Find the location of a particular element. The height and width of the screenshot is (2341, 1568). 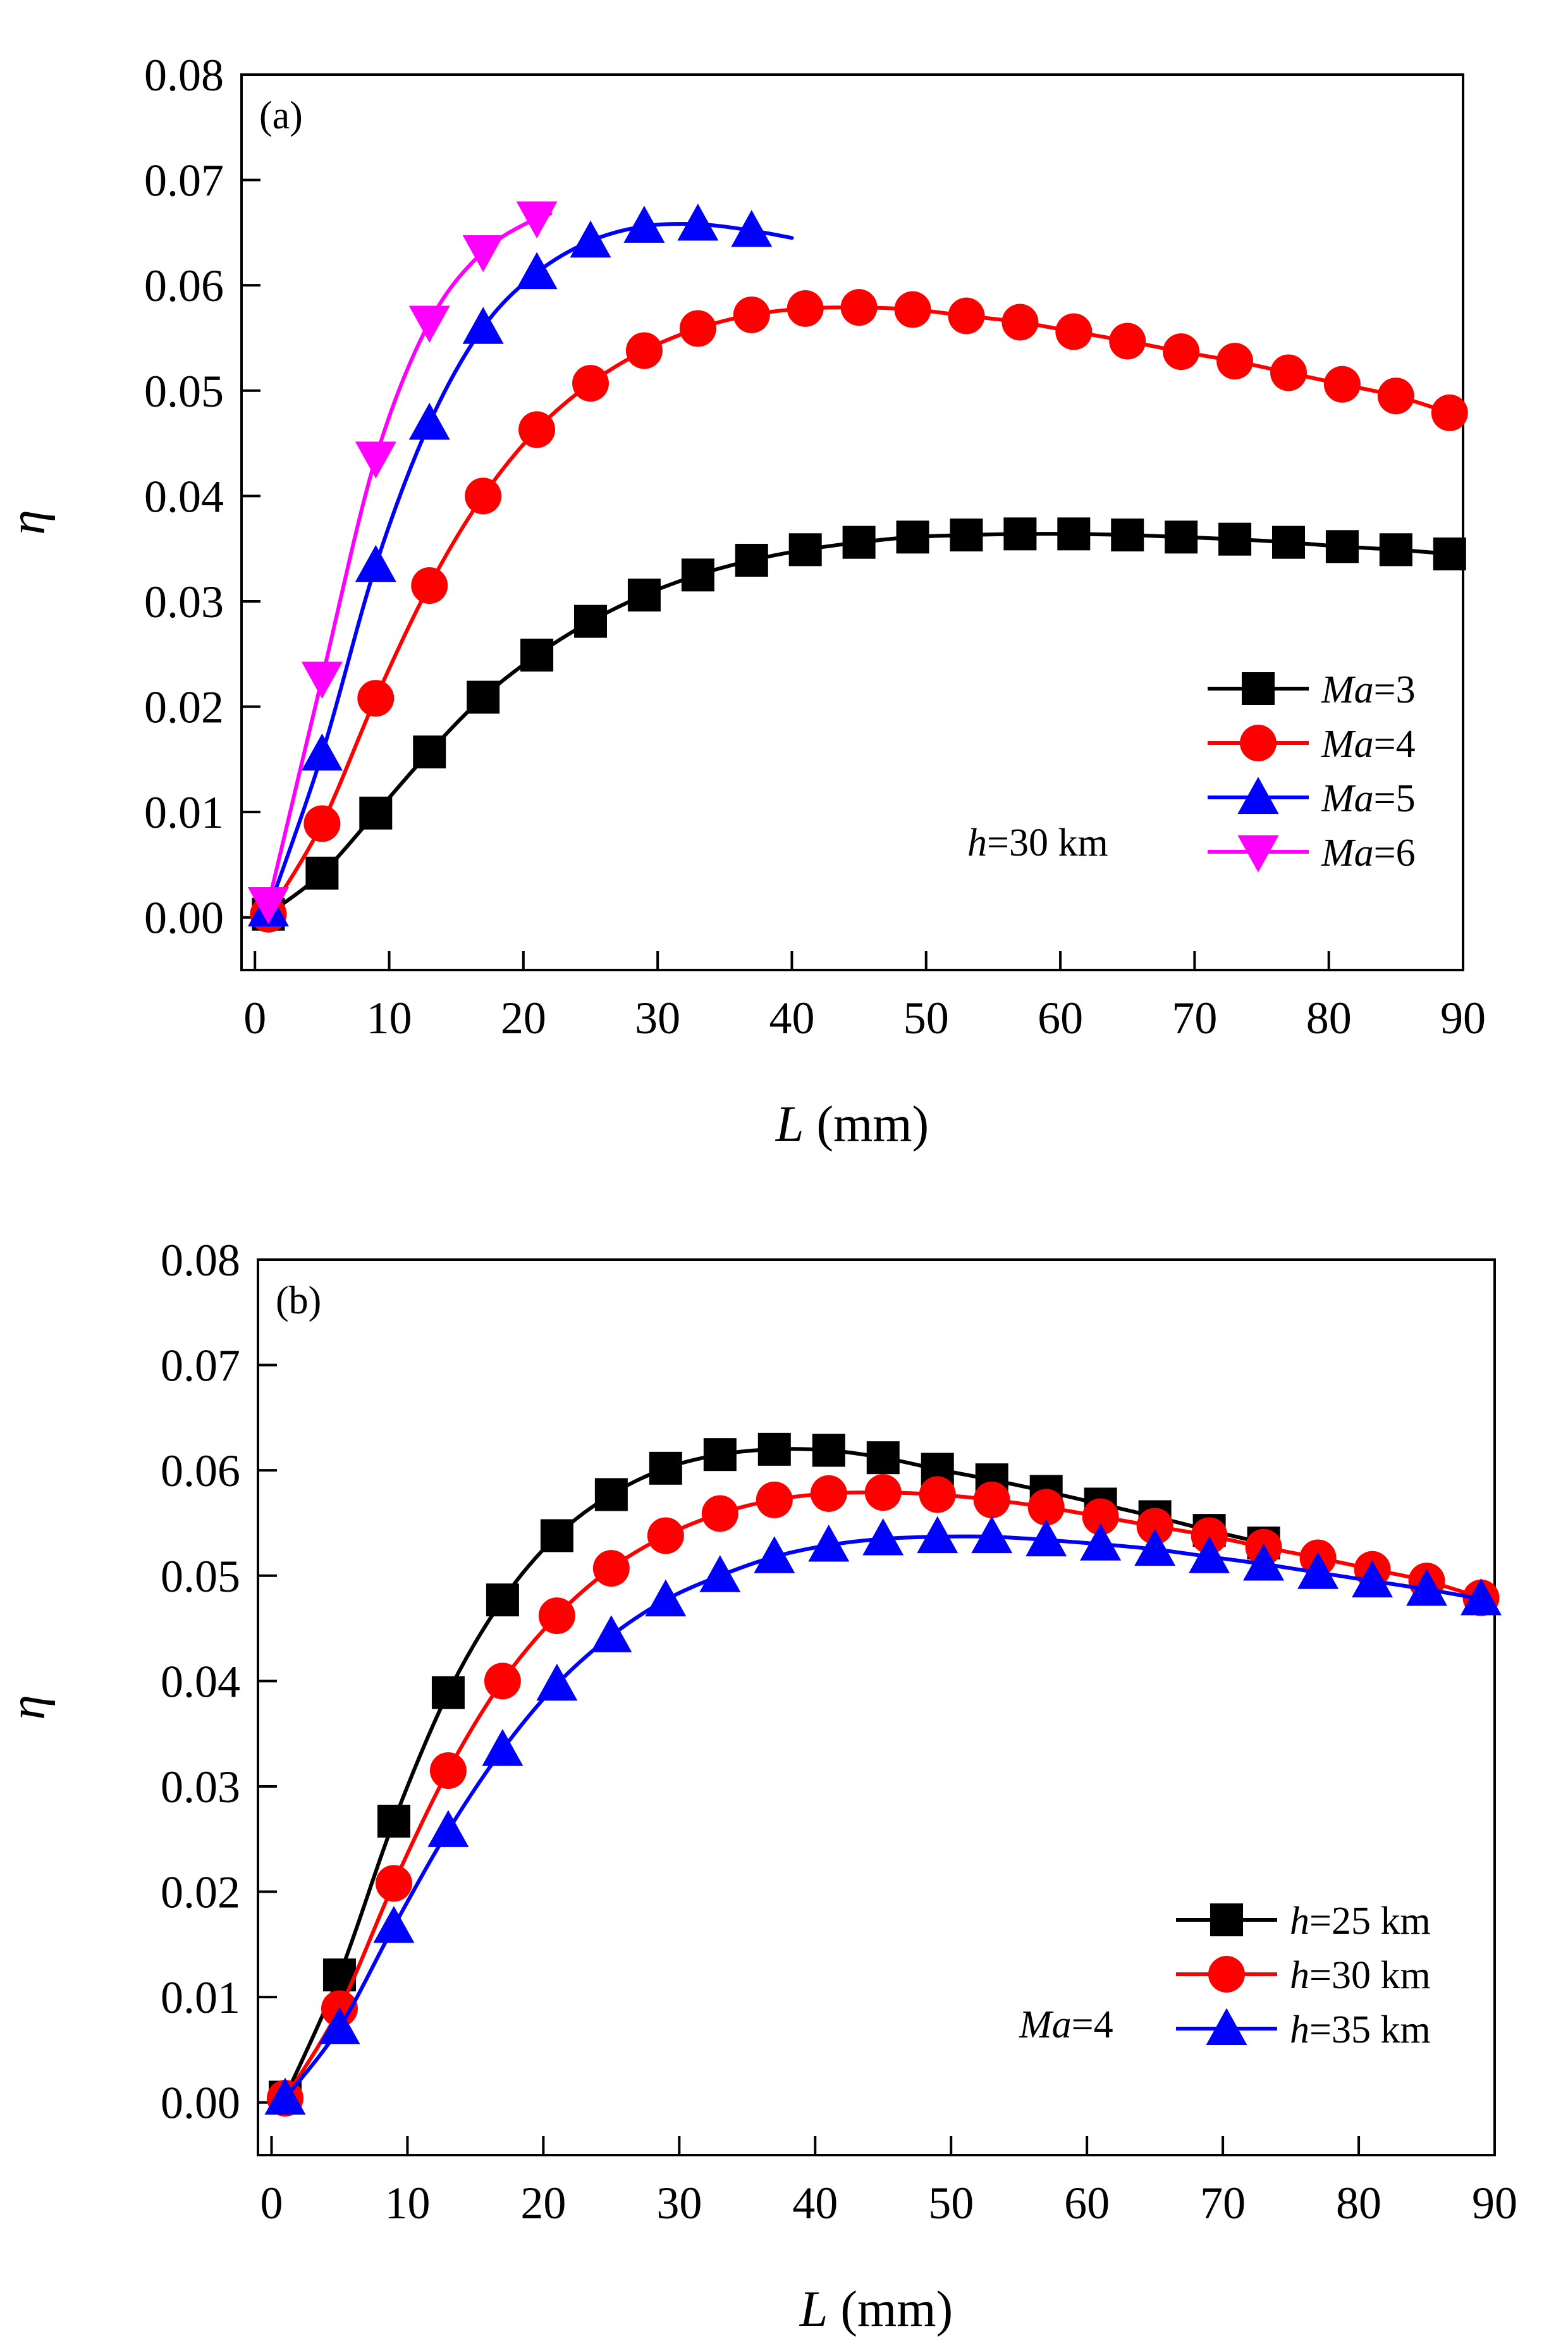

legend-value: =4 is located at coordinates (1395, 744).